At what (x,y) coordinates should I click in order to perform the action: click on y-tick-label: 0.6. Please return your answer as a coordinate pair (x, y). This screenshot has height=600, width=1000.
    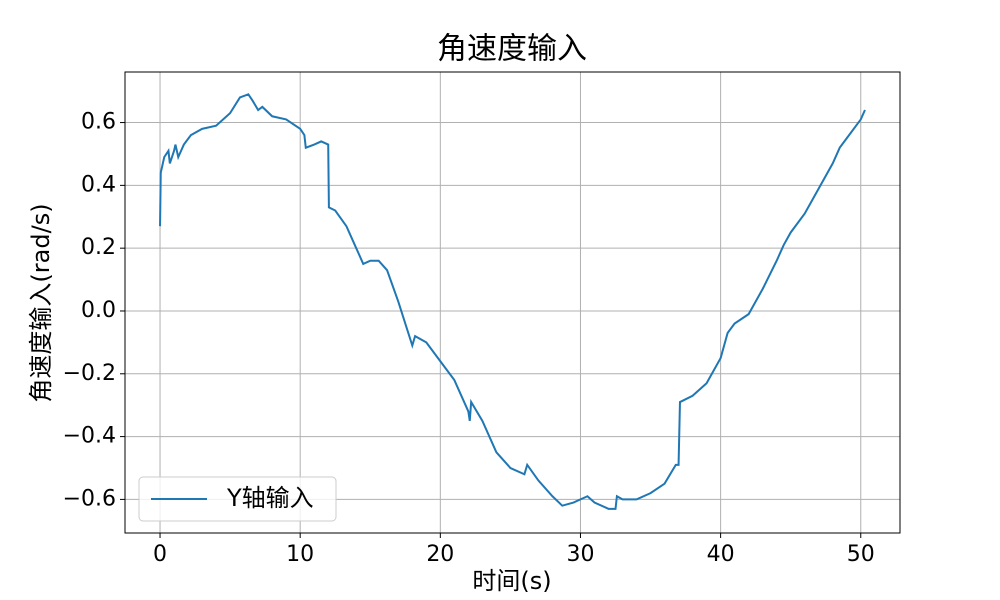
    Looking at the image, I should click on (98, 122).